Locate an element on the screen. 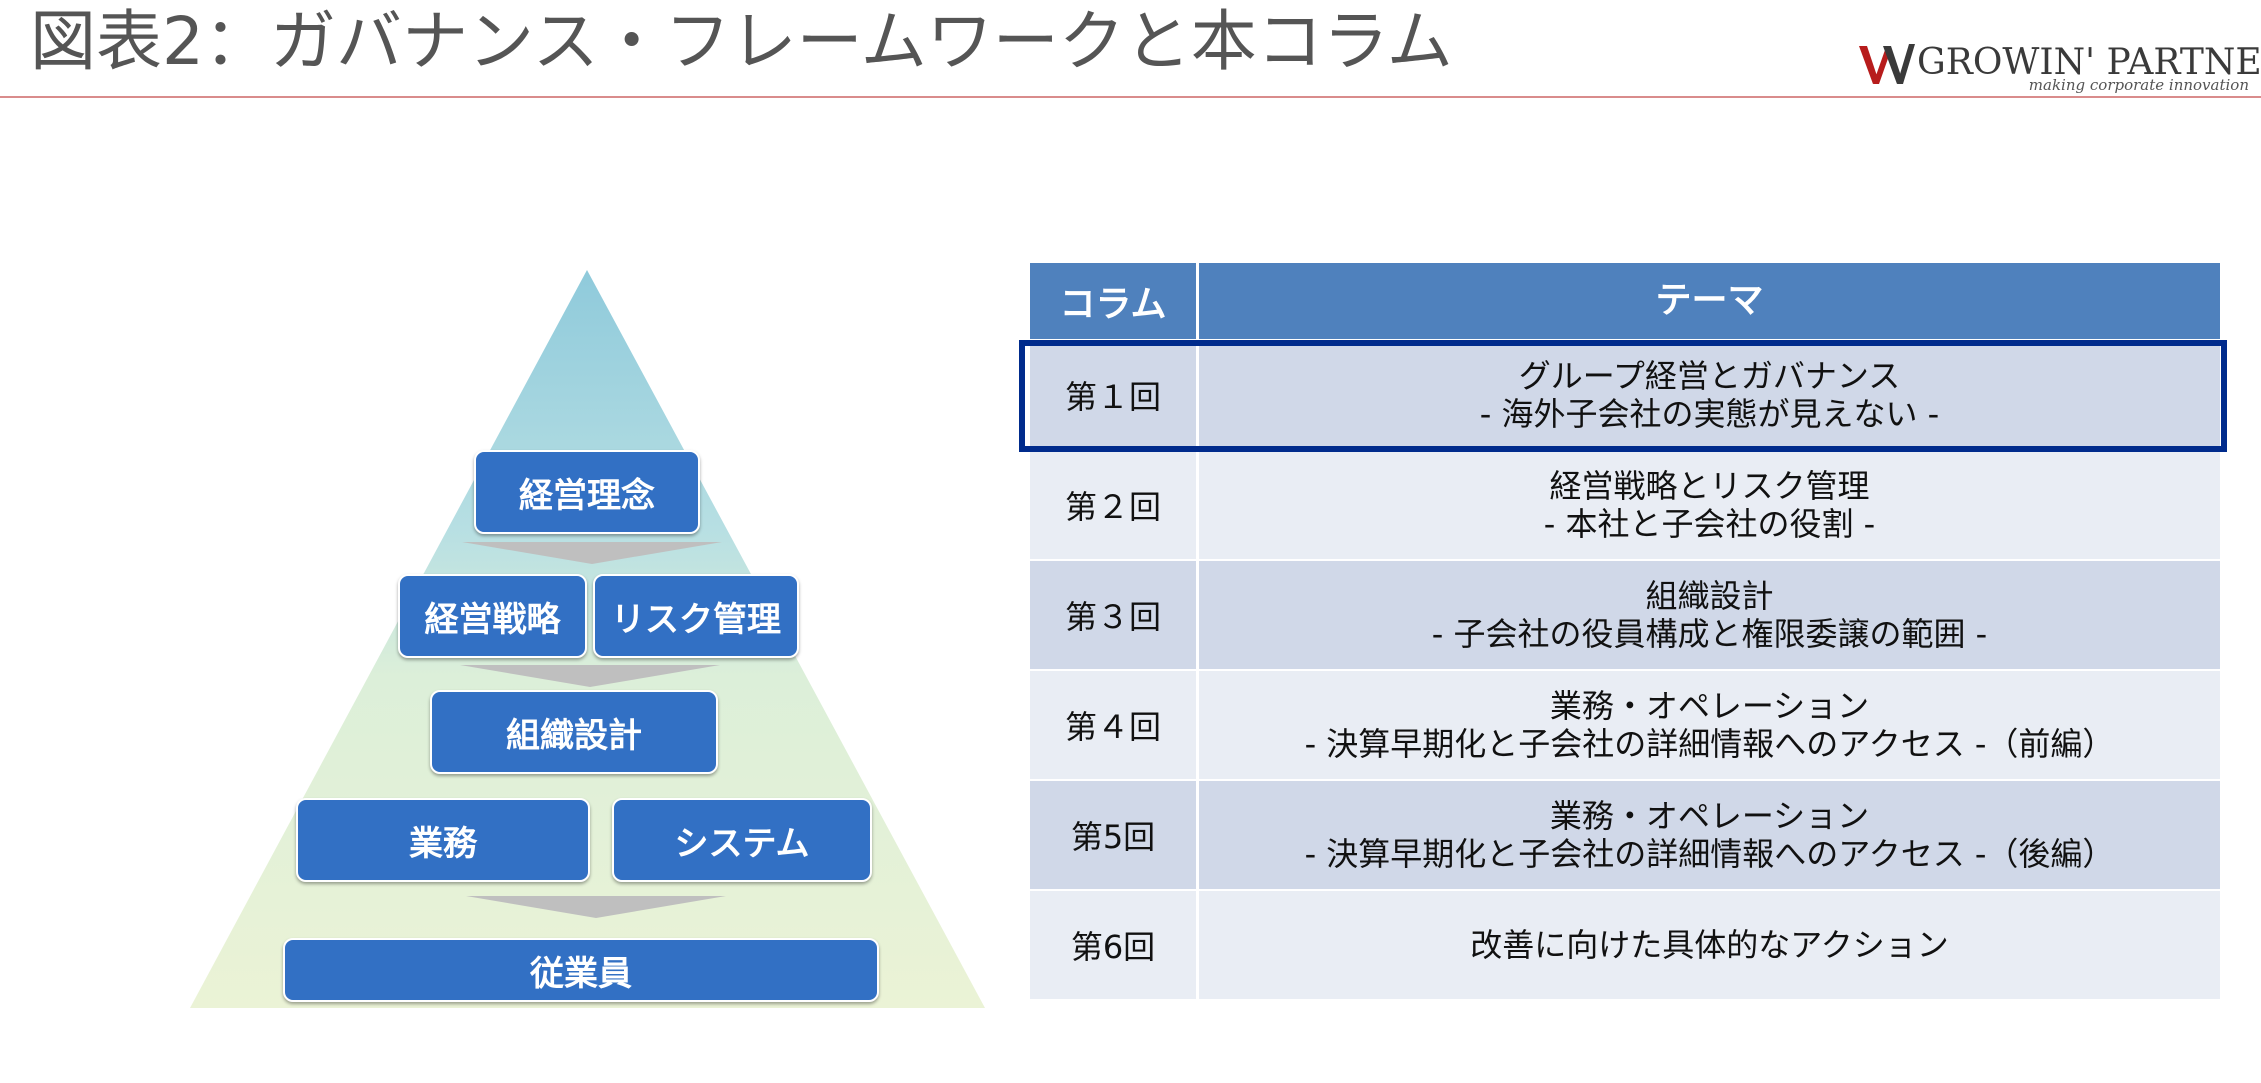 The height and width of the screenshot is (1083, 2261). theme-cell: 改善に向けた具体的なアクション is located at coordinates (1709, 945).